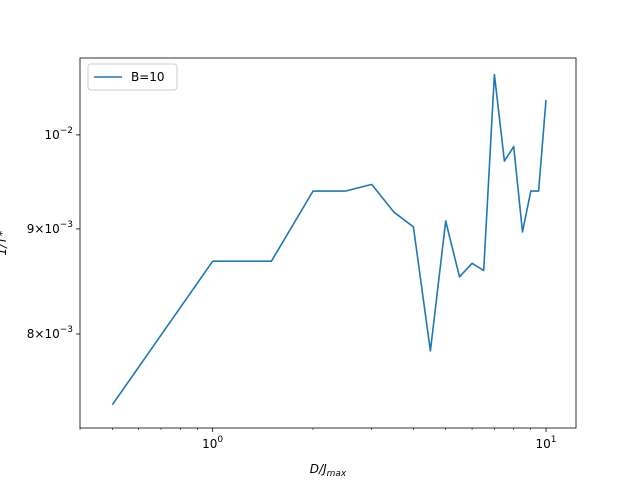 The image size is (640, 480). What do you see at coordinates (50, 228) in the screenshot?
I see `y-tick-label: 9×10⁻³` at bounding box center [50, 228].